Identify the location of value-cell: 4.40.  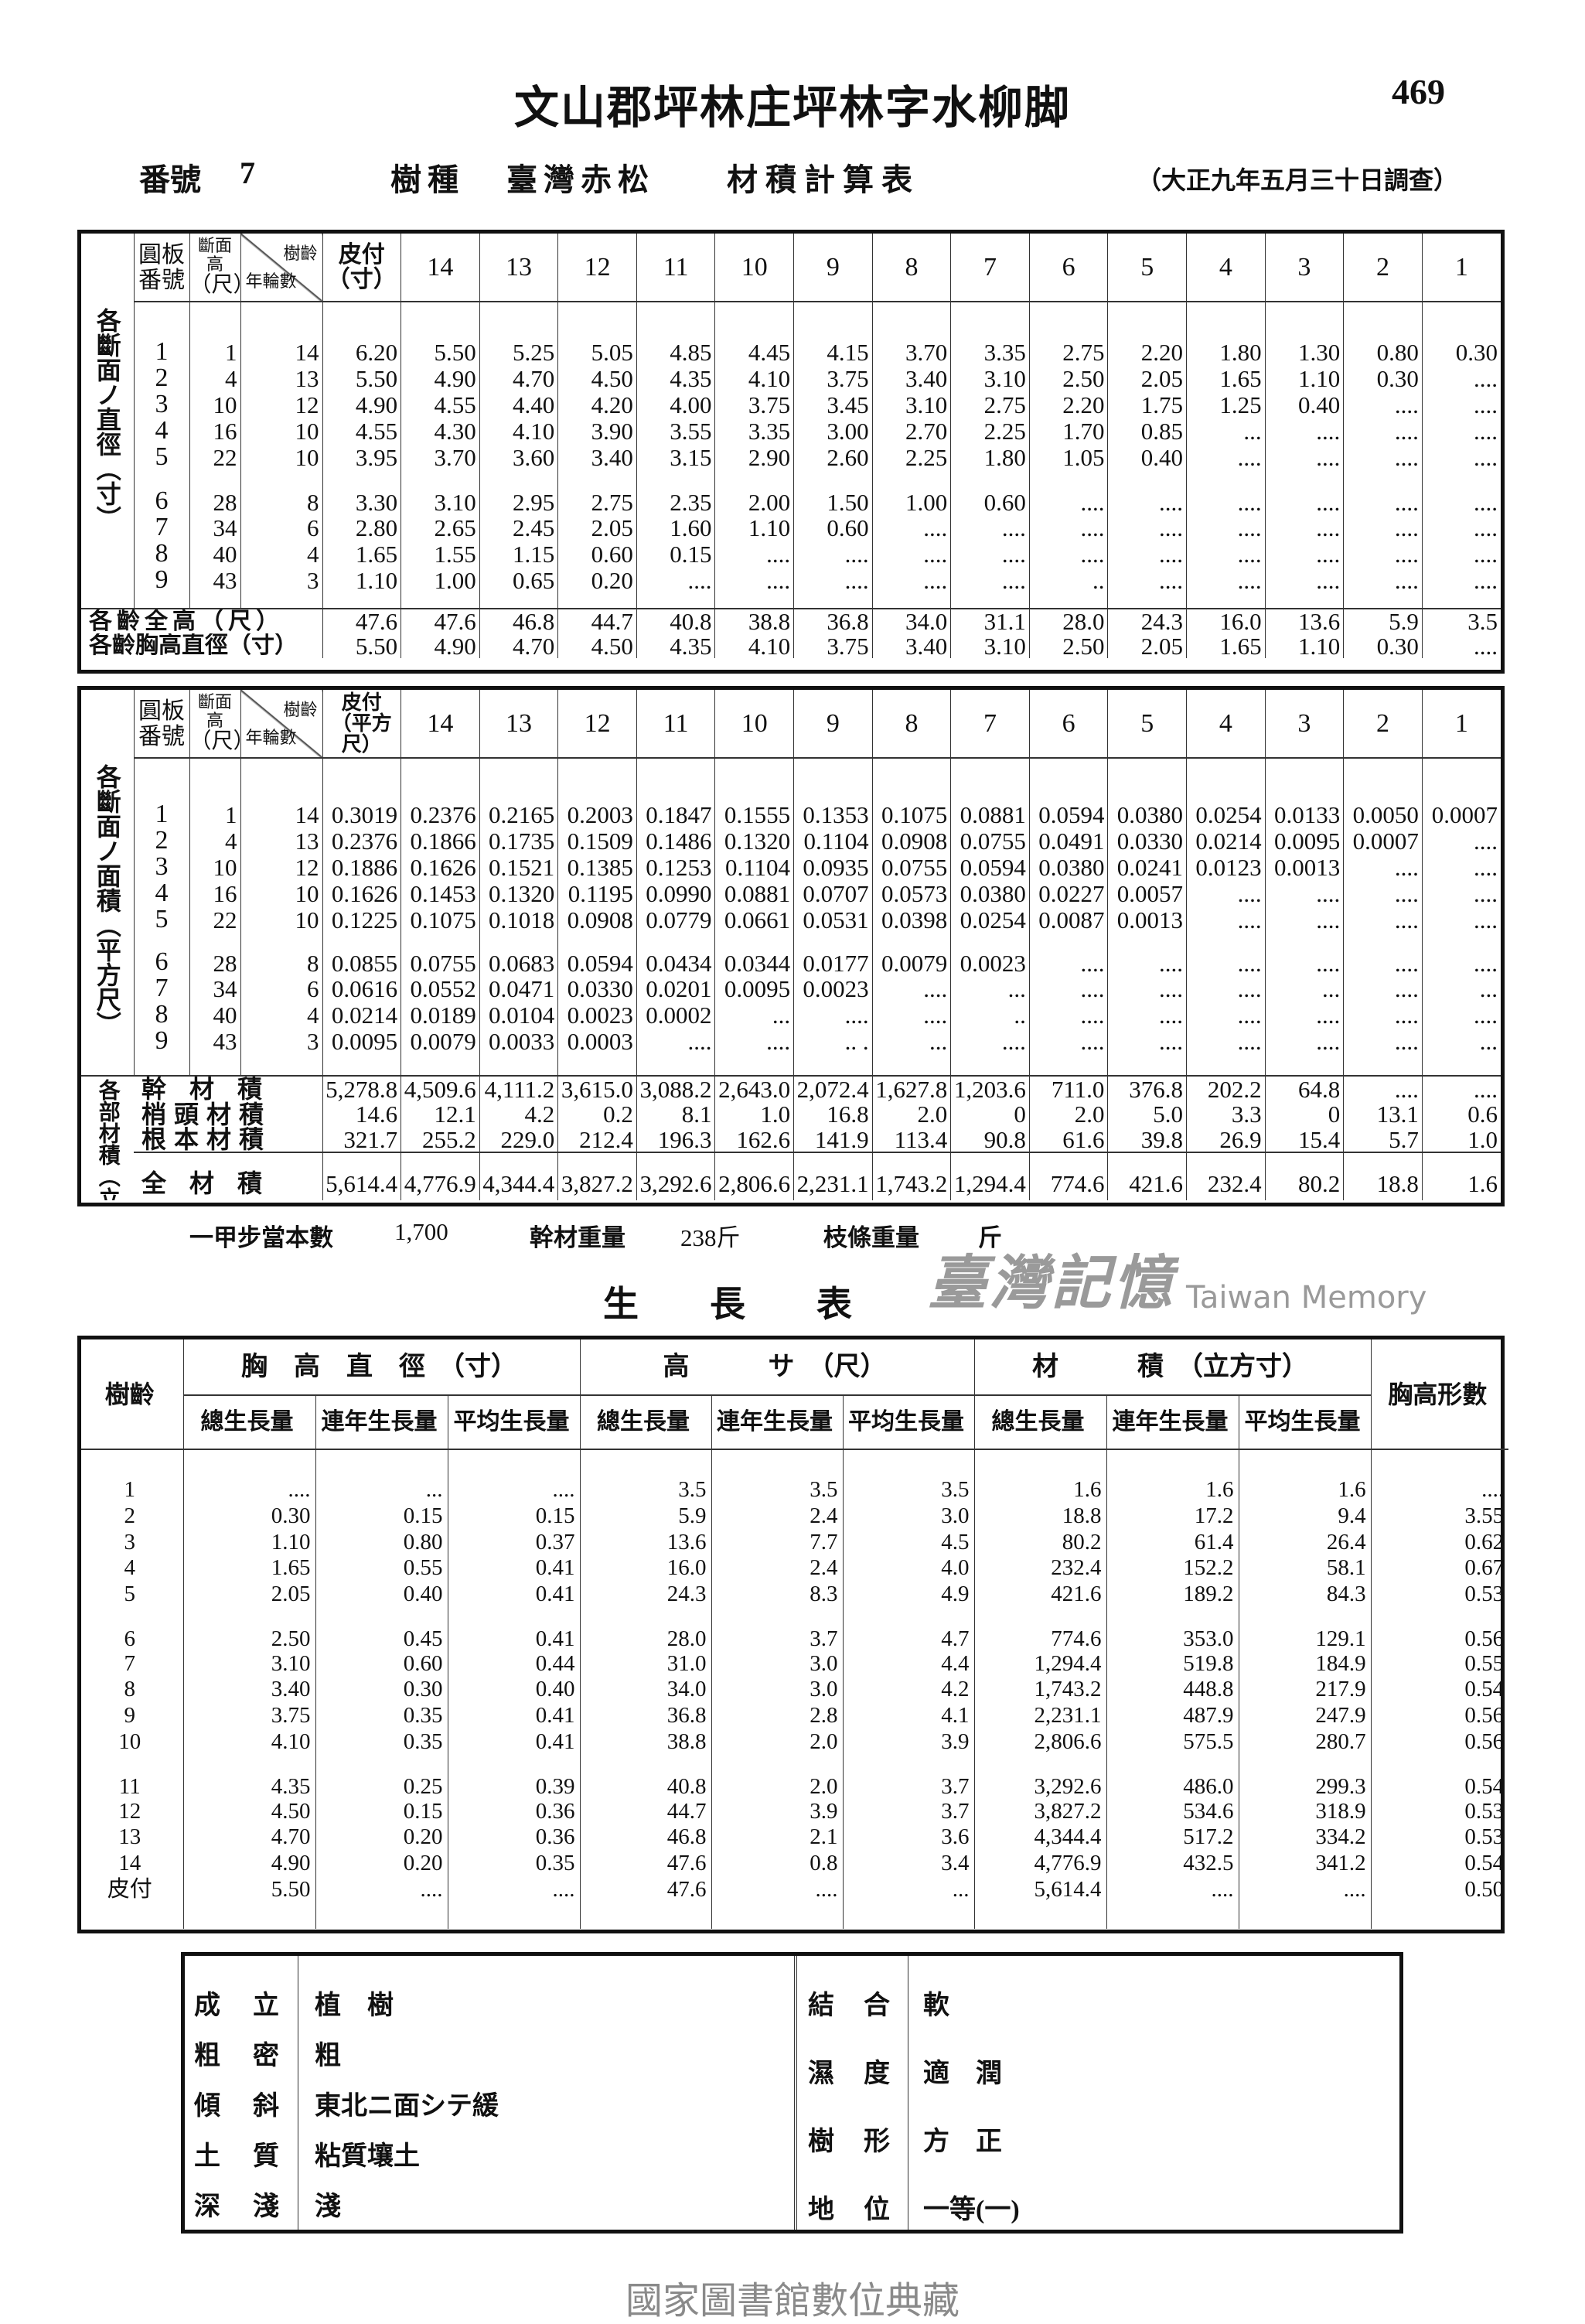
(518, 404).